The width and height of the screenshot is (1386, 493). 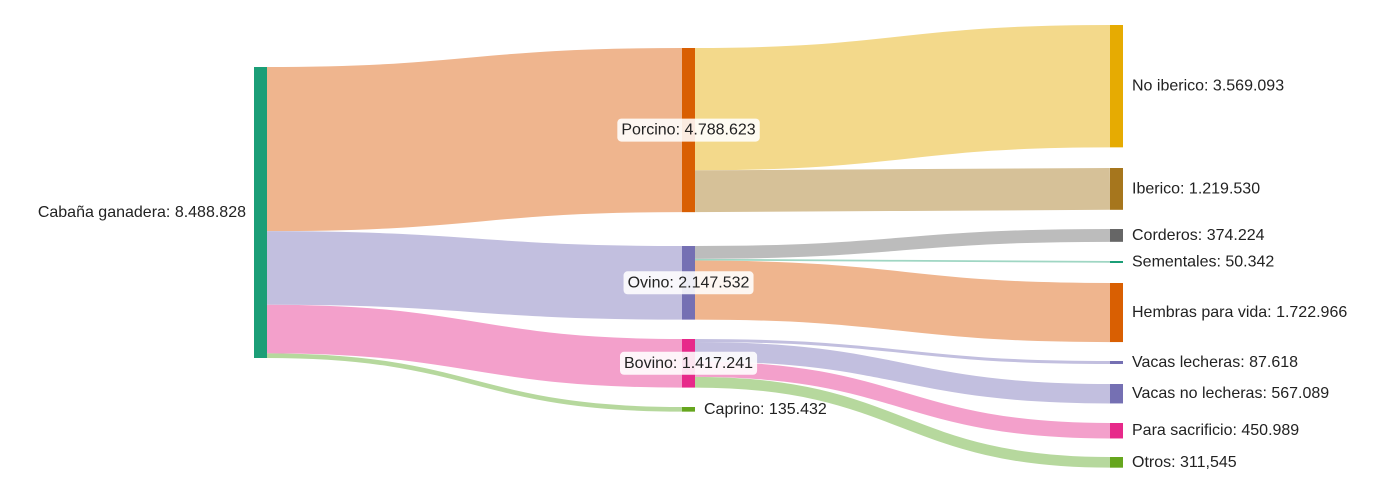 What do you see at coordinates (1116, 394) in the screenshot?
I see `node-vacas-no-lecheras` at bounding box center [1116, 394].